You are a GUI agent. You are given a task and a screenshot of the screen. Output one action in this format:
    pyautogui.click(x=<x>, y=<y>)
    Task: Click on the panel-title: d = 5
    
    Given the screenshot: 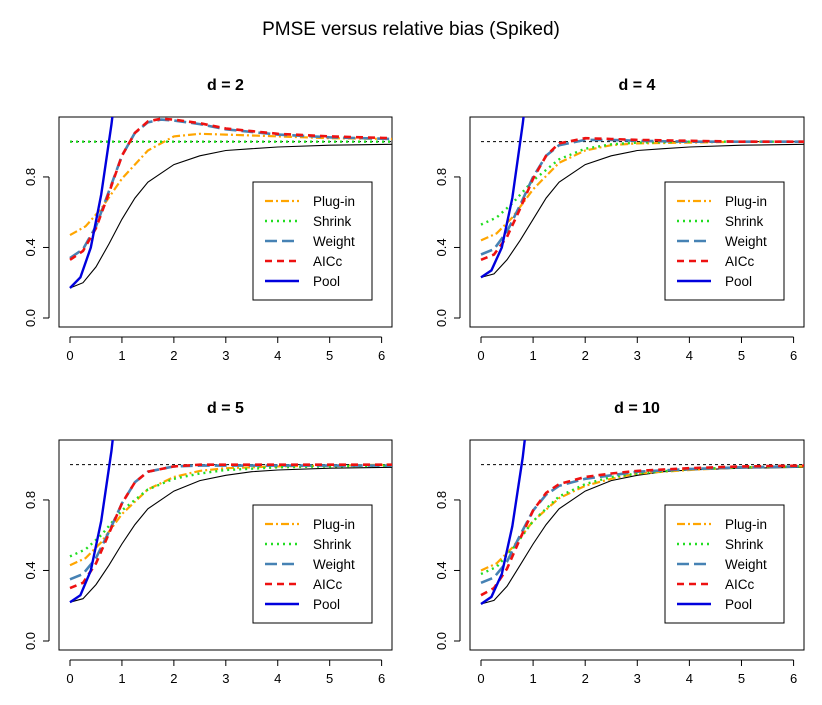 What is the action you would take?
    pyautogui.click(x=225, y=408)
    